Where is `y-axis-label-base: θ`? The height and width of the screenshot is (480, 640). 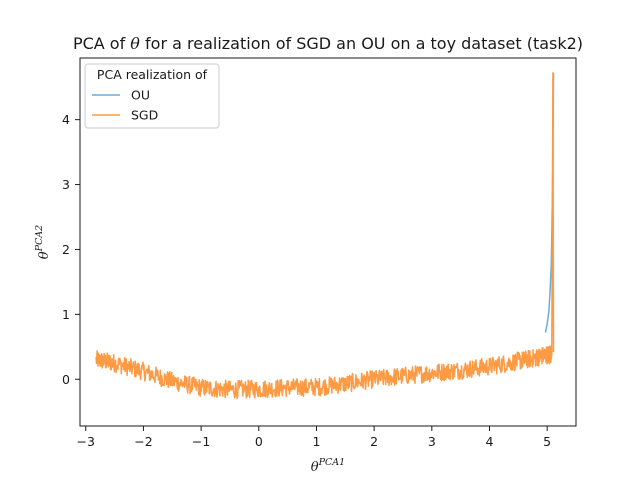 y-axis-label-base: θ is located at coordinates (44, 255).